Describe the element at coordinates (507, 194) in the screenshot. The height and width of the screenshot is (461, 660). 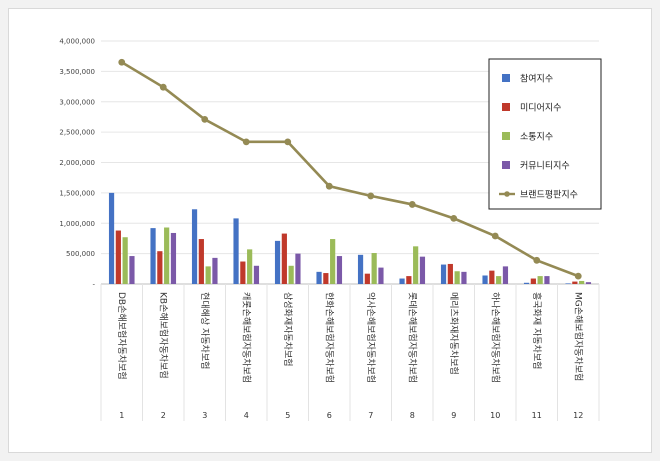
I see `legend-swatch-marker` at that location.